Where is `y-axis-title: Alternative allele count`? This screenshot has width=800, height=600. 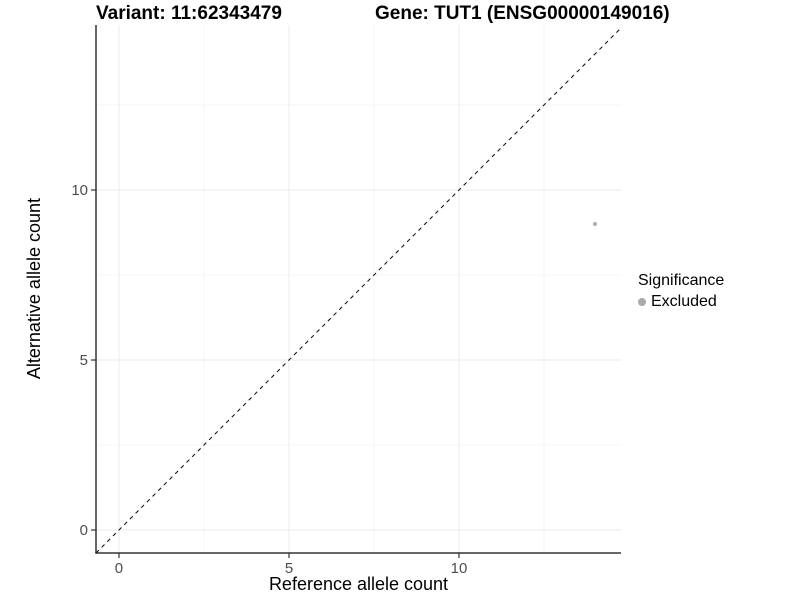
y-axis-title: Alternative allele count is located at coordinates (33, 289).